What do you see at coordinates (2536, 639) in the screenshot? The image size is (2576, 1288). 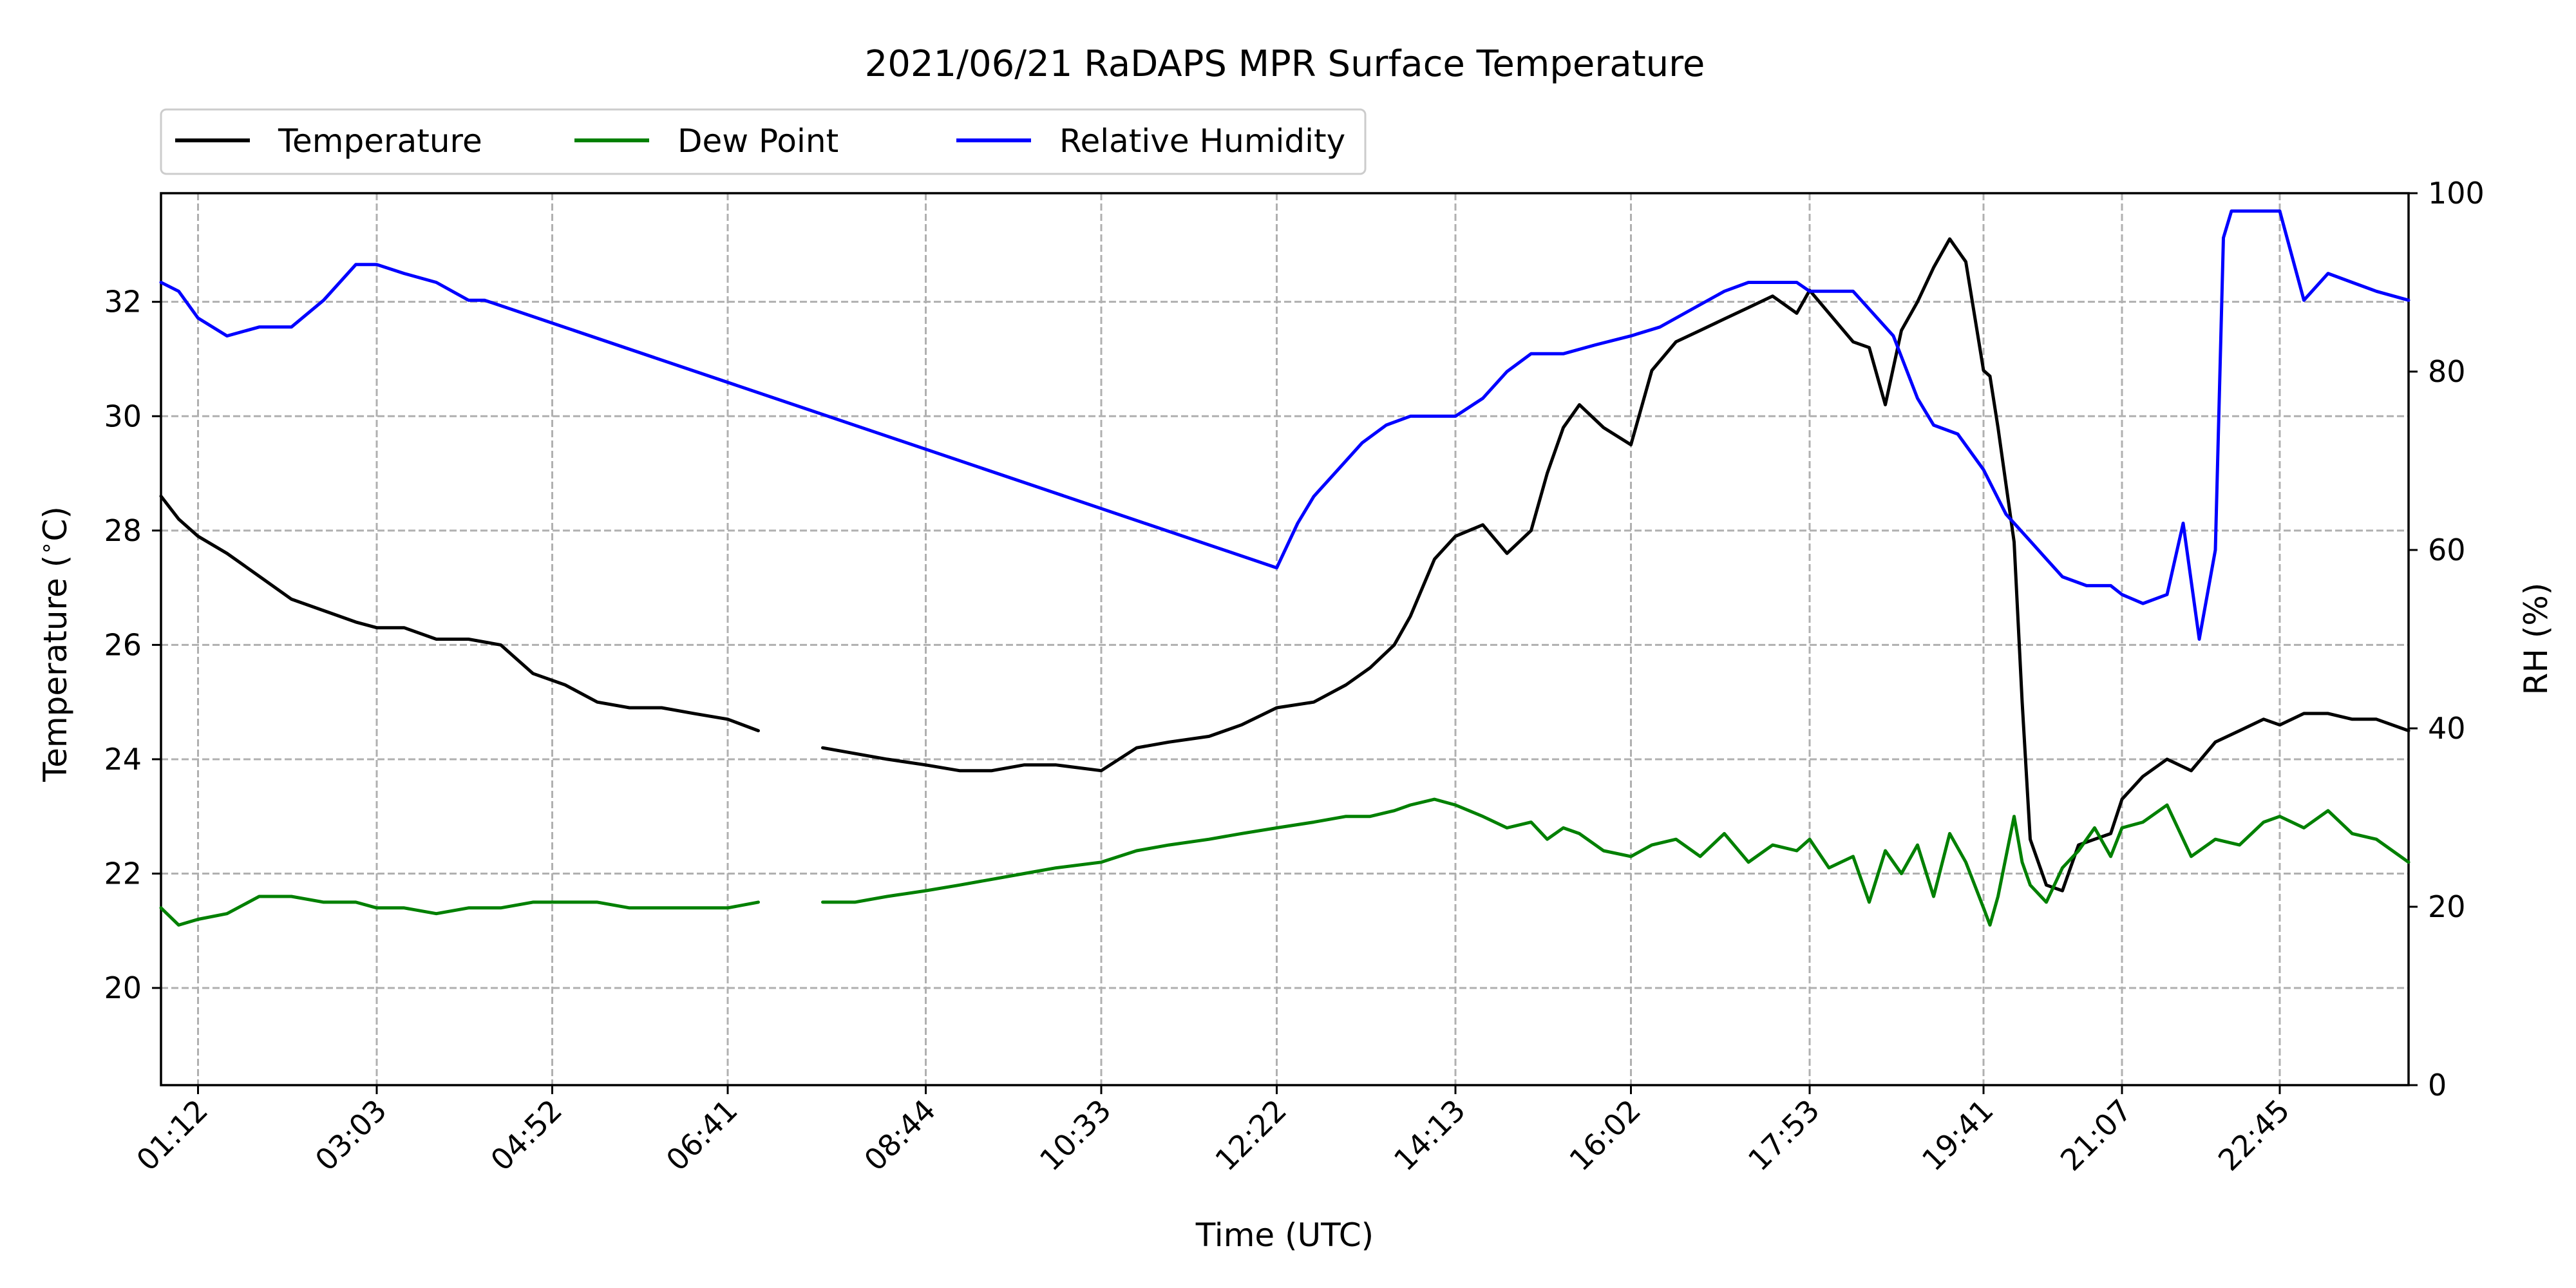 I see `y2-axis-label: RH (%)` at bounding box center [2536, 639].